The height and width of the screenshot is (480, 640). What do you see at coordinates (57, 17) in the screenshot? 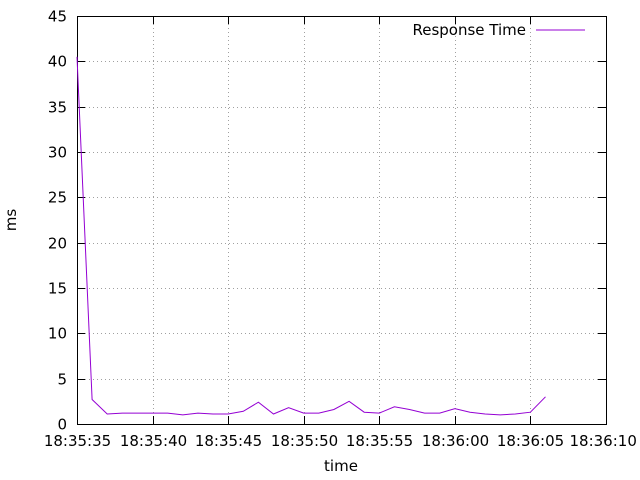
I see `y-tick-label: 45` at bounding box center [57, 17].